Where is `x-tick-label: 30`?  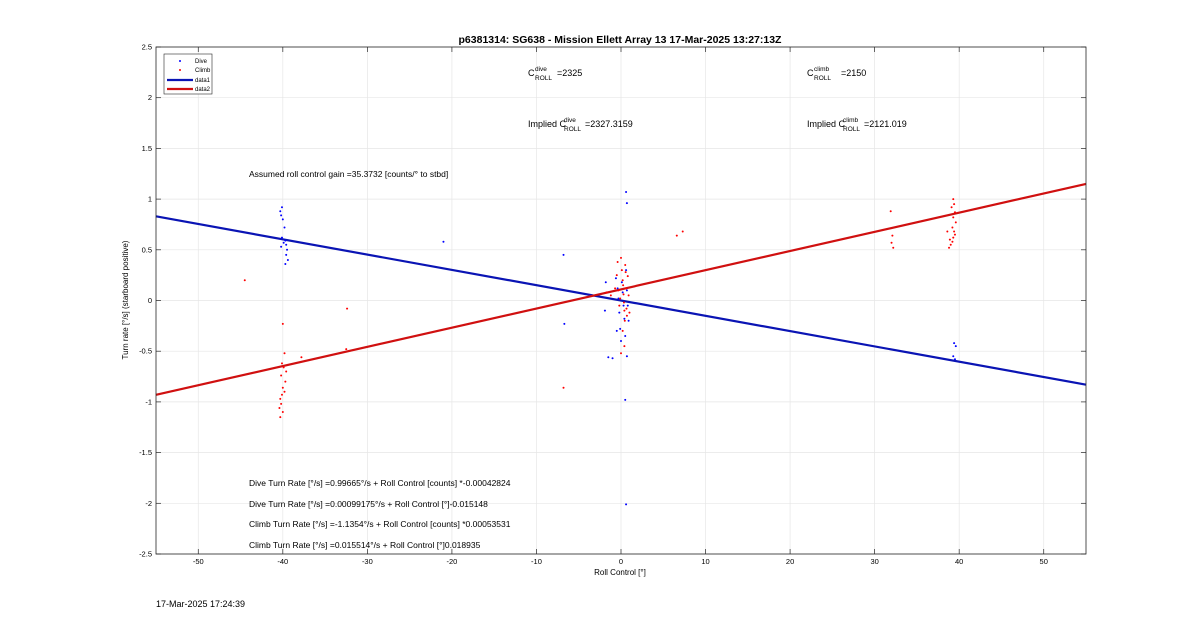
x-tick-label: 30 is located at coordinates (874, 561).